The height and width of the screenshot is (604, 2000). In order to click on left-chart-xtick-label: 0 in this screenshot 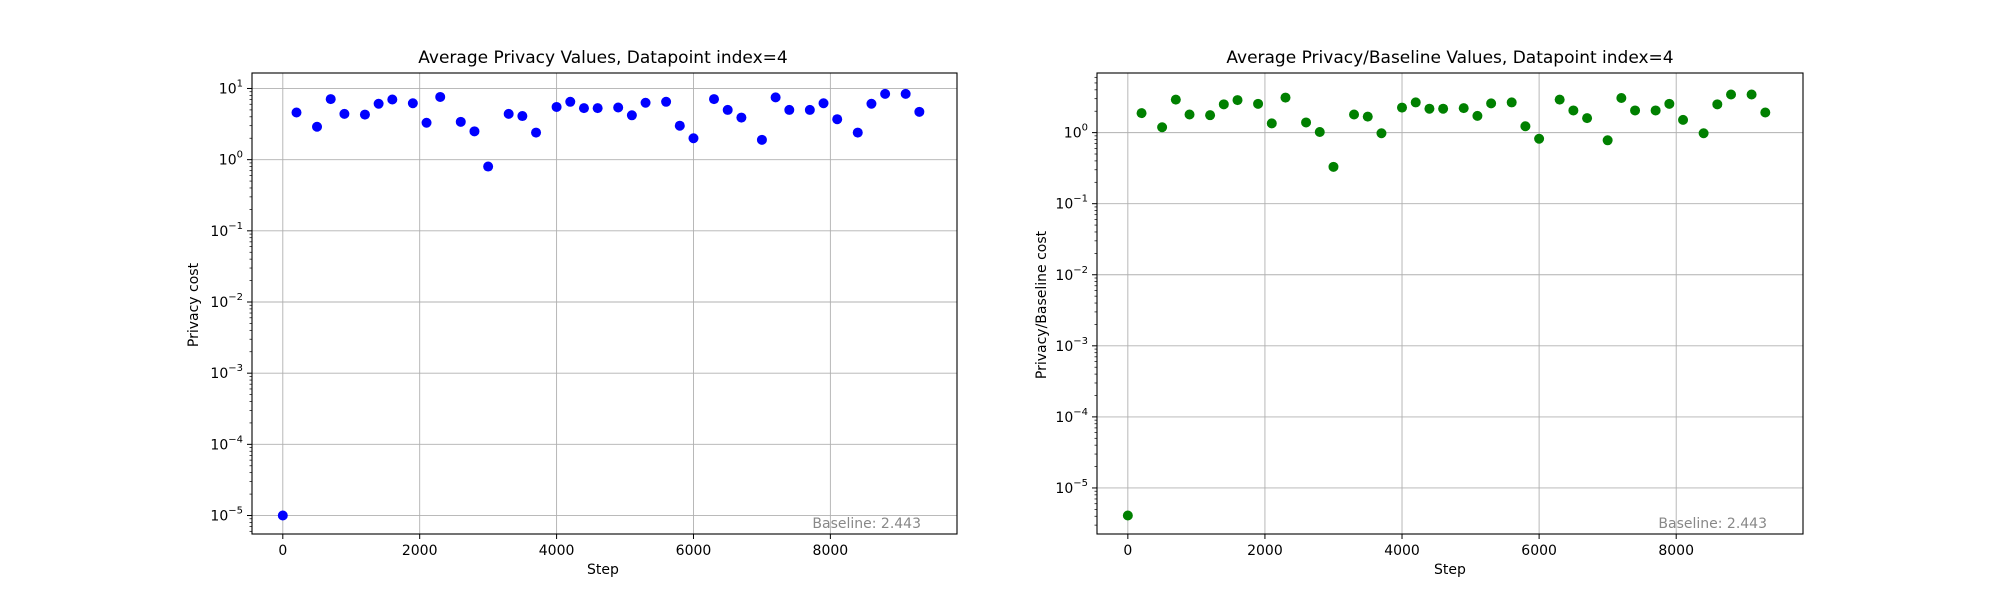, I will do `click(282, 551)`.